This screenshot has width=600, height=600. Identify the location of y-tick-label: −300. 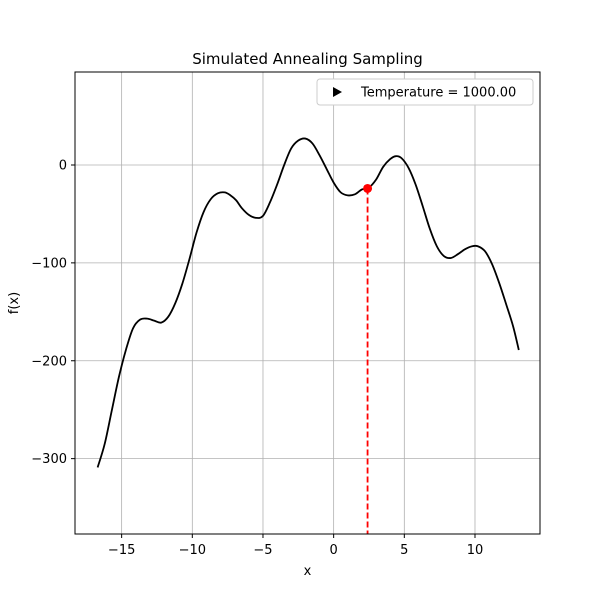
(49, 459).